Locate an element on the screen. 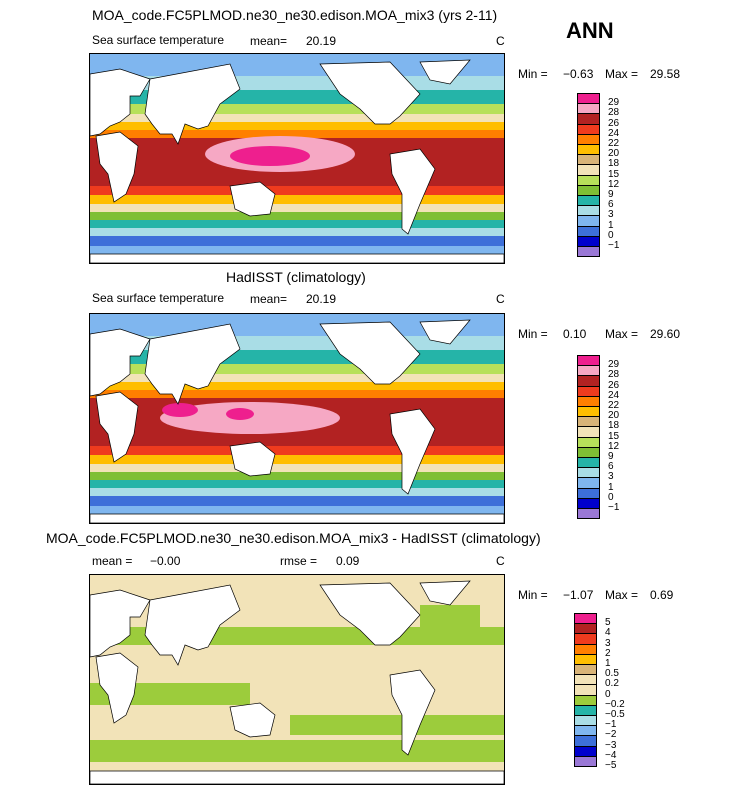 The width and height of the screenshot is (733, 787). panel2-map-svg is located at coordinates (297, 418).